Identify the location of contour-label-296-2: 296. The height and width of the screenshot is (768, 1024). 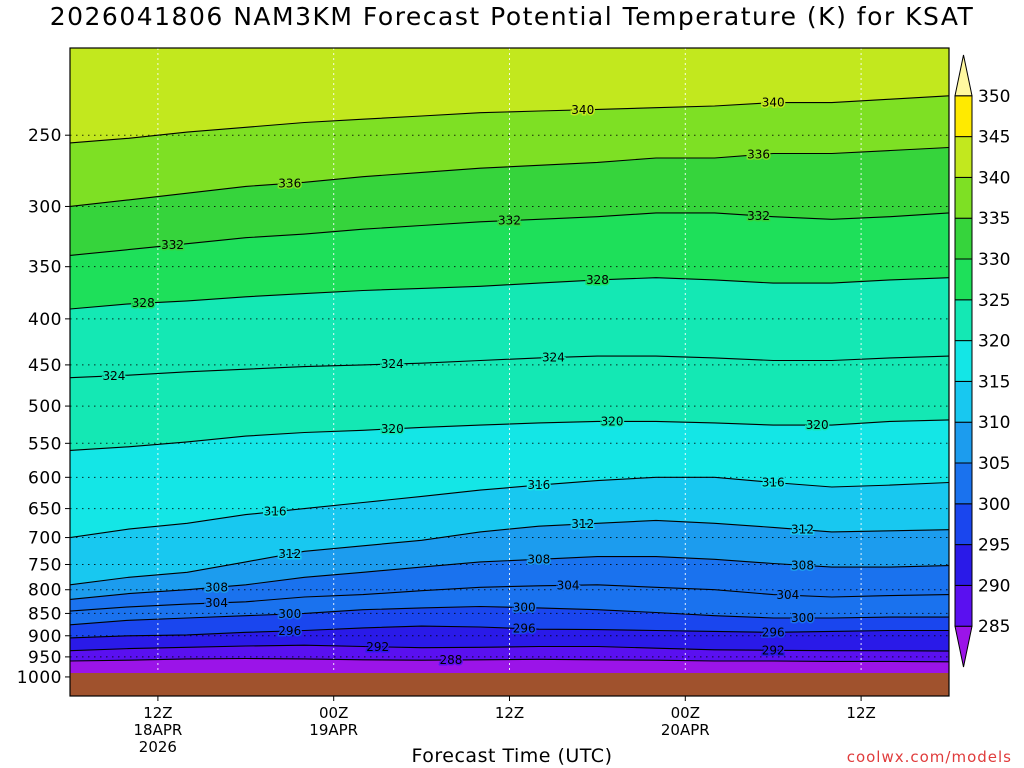
(773, 632).